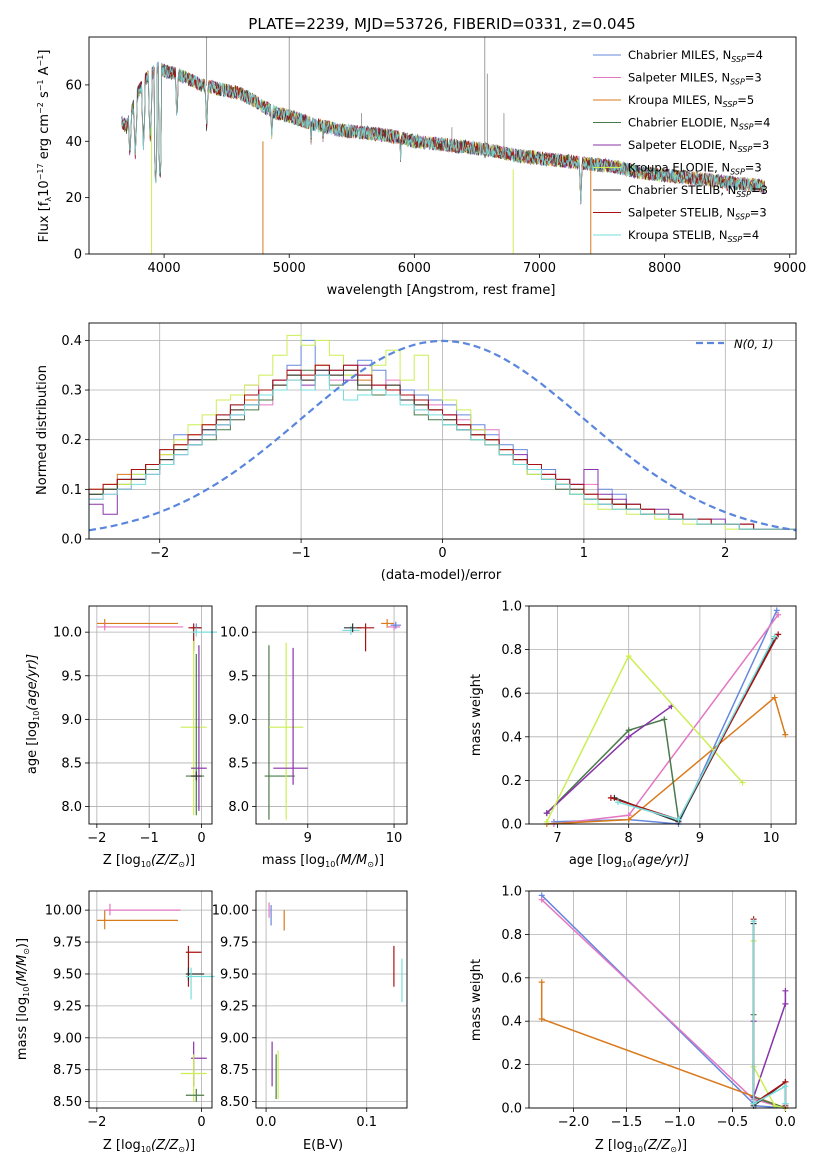  Describe the element at coordinates (201, 838) in the screenshot. I see `age_vs_Z-xtick-label: 0` at that location.